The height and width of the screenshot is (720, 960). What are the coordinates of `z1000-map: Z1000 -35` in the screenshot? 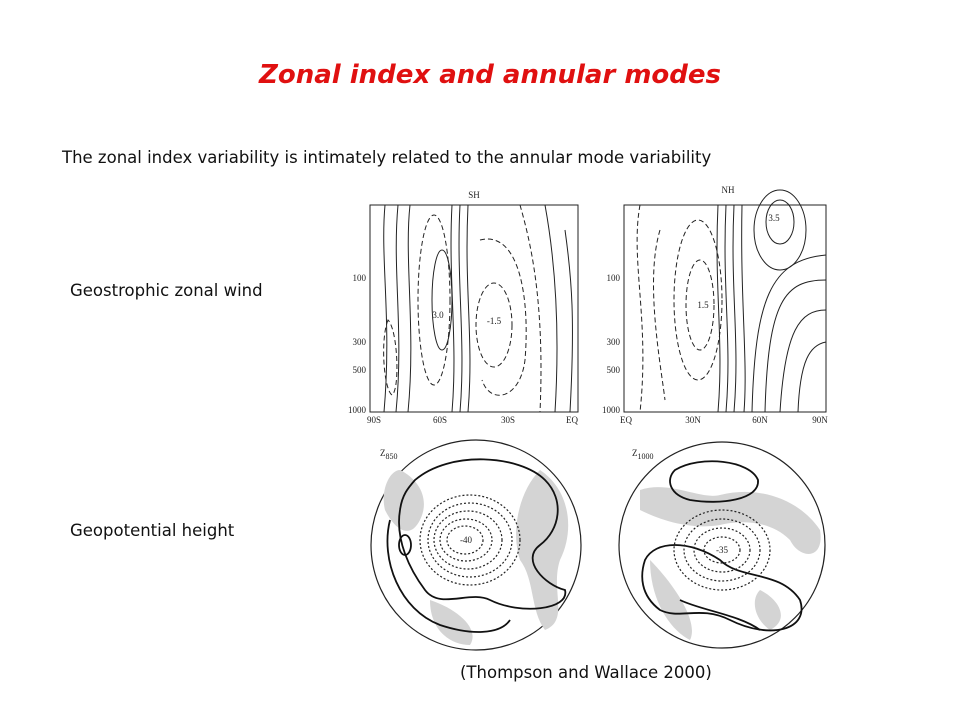 It's located at (722, 545).